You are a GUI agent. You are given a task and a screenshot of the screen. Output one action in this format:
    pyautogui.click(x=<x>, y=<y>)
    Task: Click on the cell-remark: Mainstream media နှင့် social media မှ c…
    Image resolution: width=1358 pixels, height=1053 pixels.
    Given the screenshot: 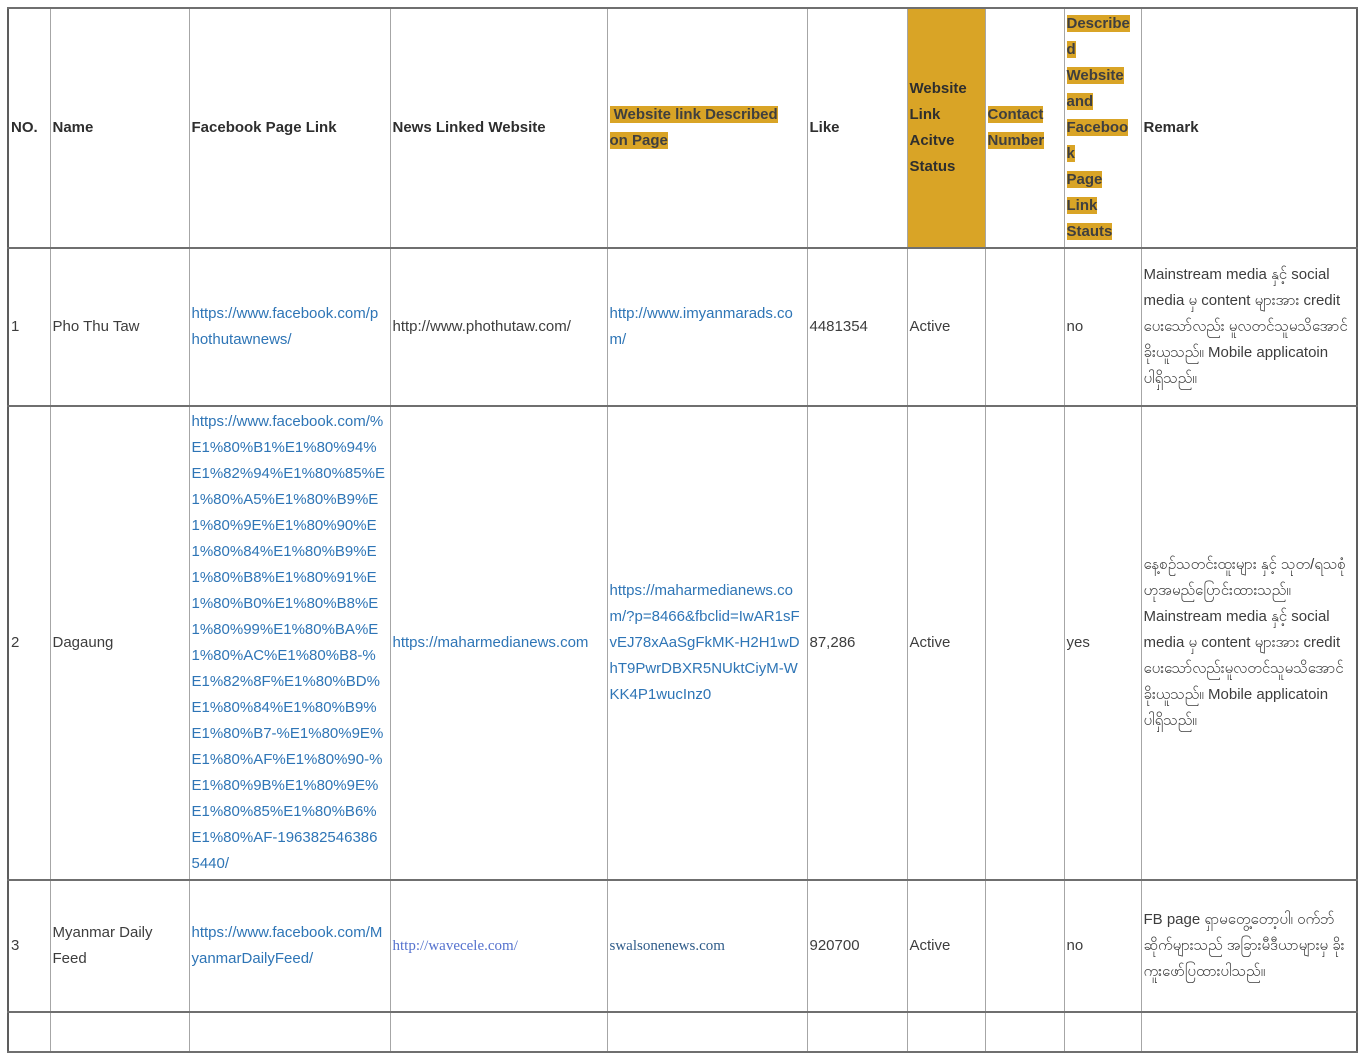 What is the action you would take?
    pyautogui.click(x=1249, y=327)
    